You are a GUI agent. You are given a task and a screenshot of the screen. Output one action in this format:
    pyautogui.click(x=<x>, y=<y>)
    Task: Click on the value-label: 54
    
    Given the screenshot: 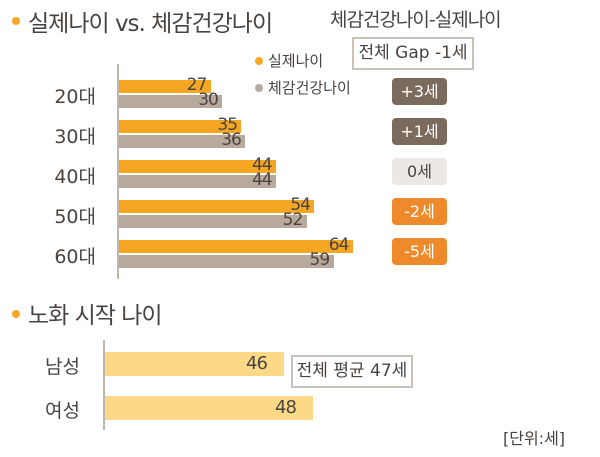 What is the action you would take?
    pyautogui.click(x=300, y=205)
    